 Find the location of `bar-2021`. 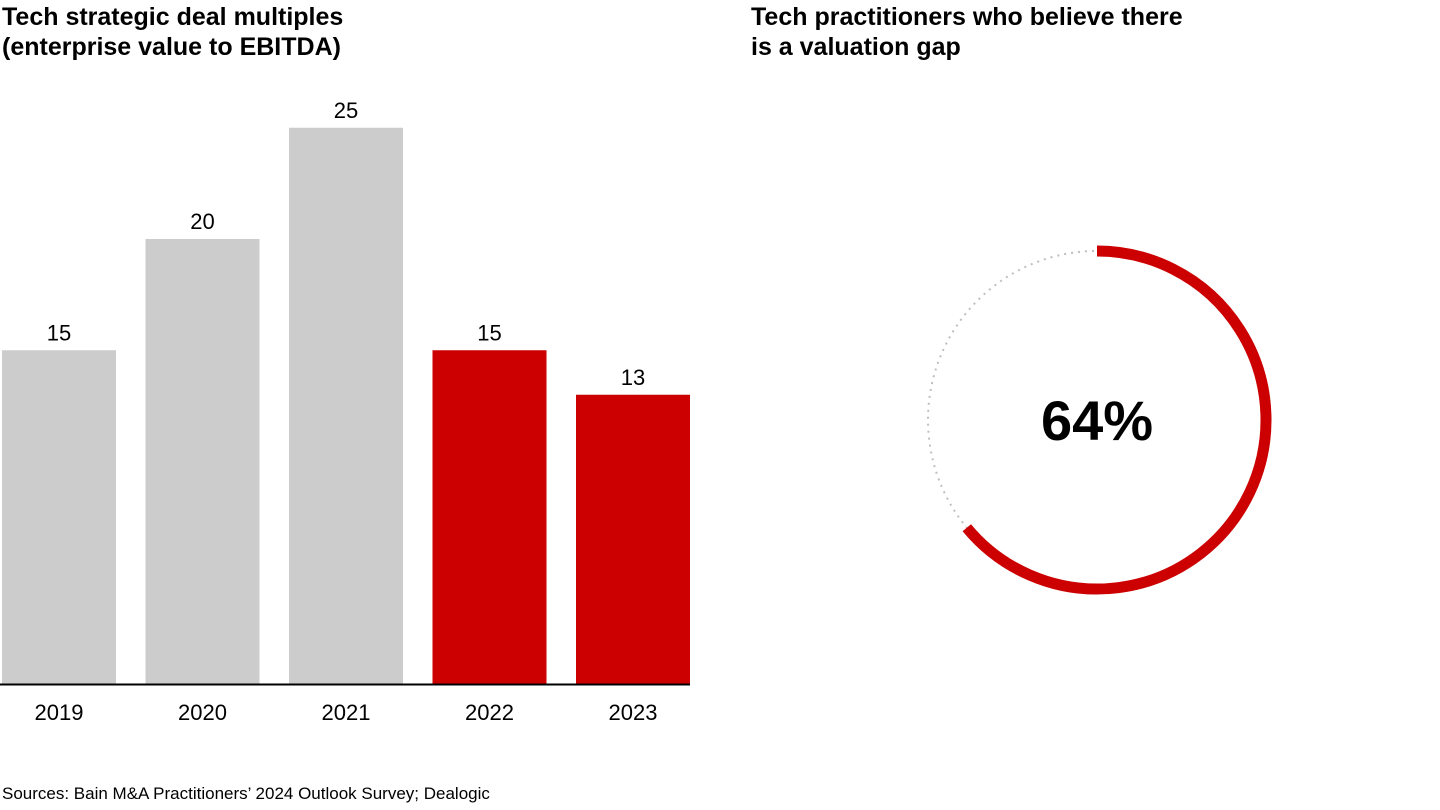

bar-2021 is located at coordinates (346, 405).